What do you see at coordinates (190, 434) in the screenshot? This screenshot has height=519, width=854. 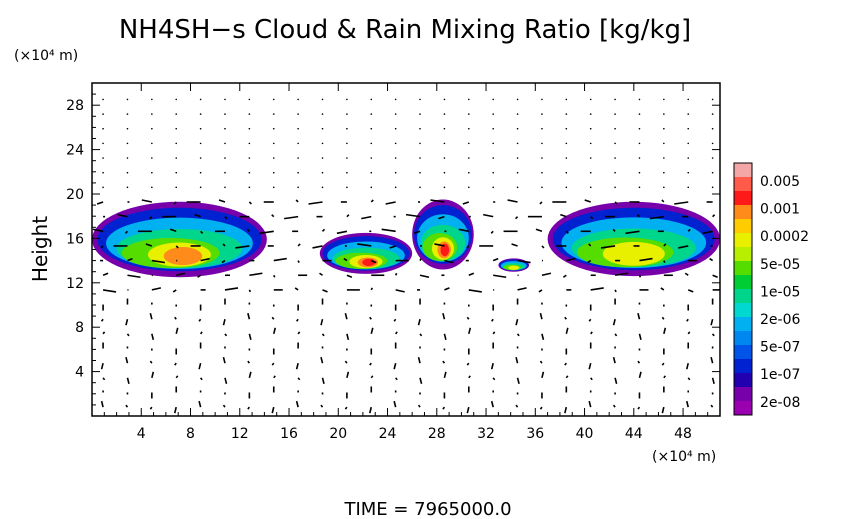 I see `x-tick-label: 8` at bounding box center [190, 434].